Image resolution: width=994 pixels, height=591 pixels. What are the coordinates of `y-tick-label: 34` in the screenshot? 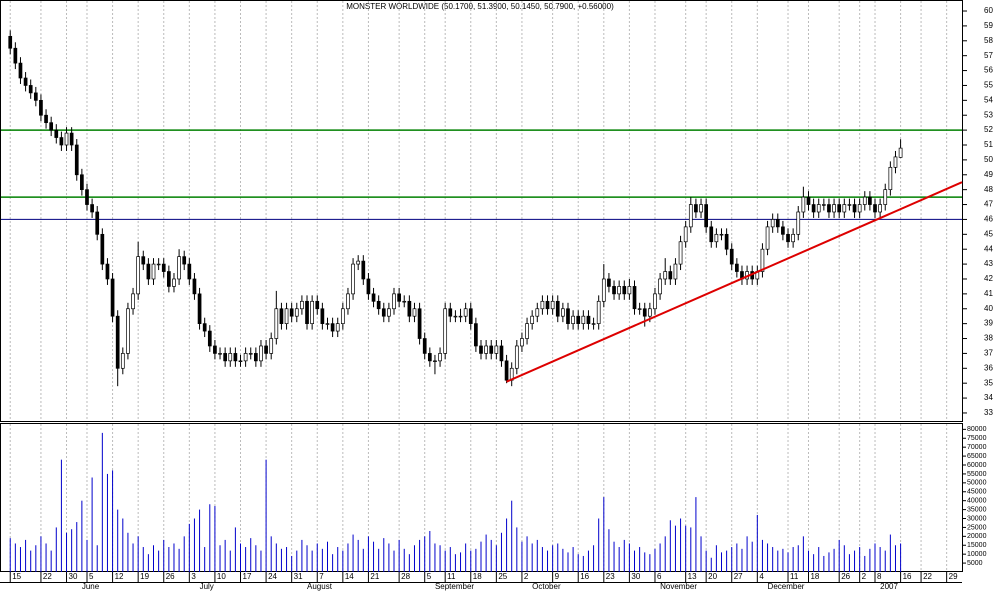 It's located at (988, 397).